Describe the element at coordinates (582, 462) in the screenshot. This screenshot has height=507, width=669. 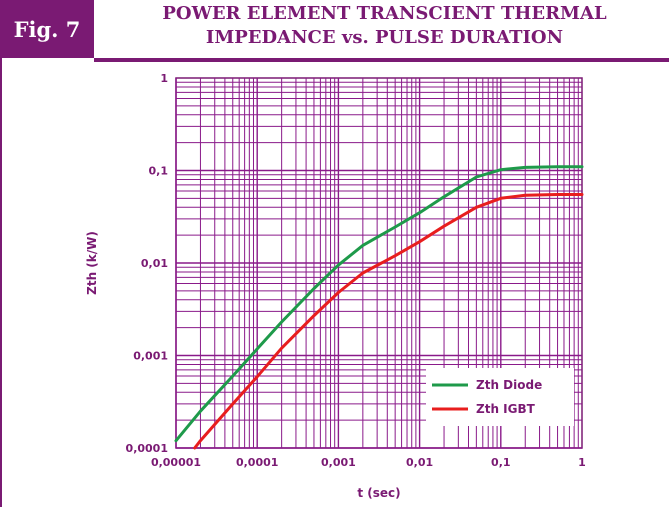
I see `x-tick-label: 1` at that location.